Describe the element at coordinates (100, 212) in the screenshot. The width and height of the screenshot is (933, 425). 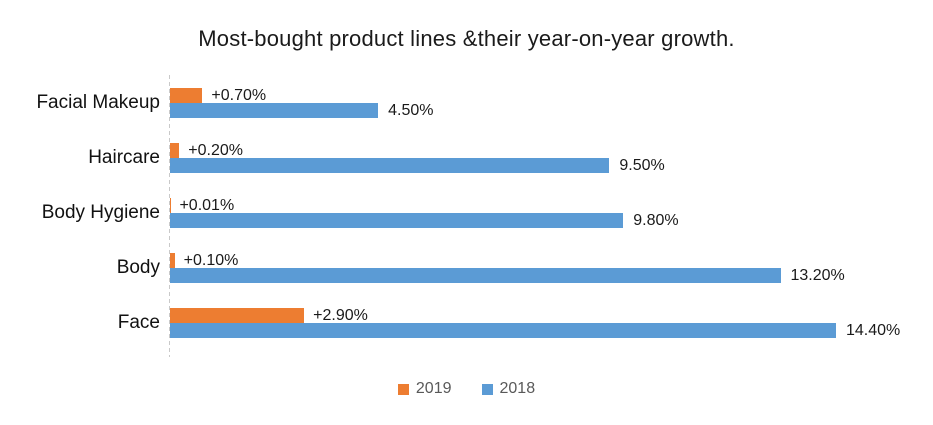
I see `category-label: Body Hygiene` at that location.